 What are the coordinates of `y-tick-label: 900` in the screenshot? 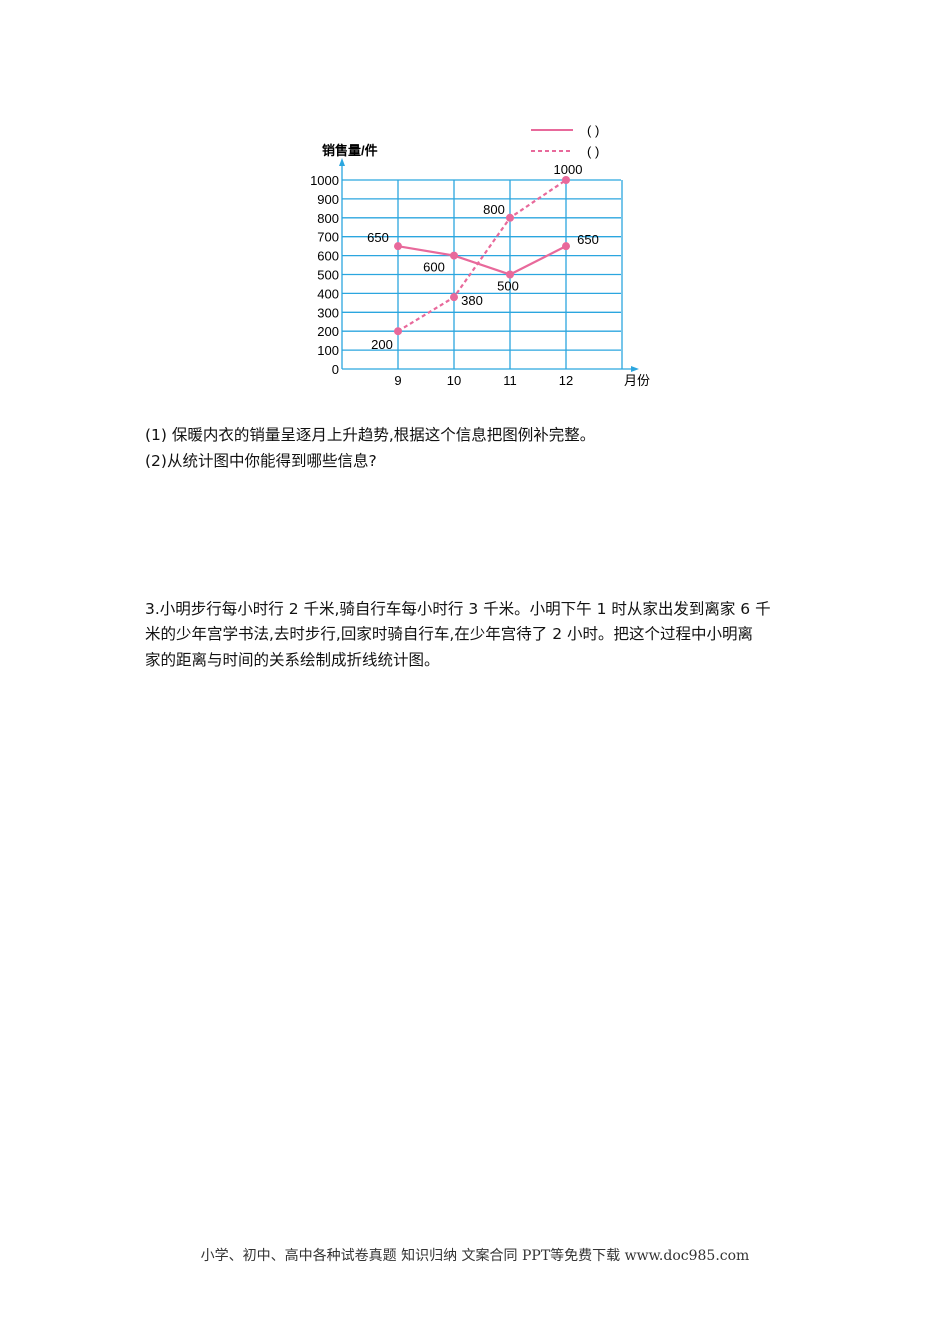 It's located at (328, 199).